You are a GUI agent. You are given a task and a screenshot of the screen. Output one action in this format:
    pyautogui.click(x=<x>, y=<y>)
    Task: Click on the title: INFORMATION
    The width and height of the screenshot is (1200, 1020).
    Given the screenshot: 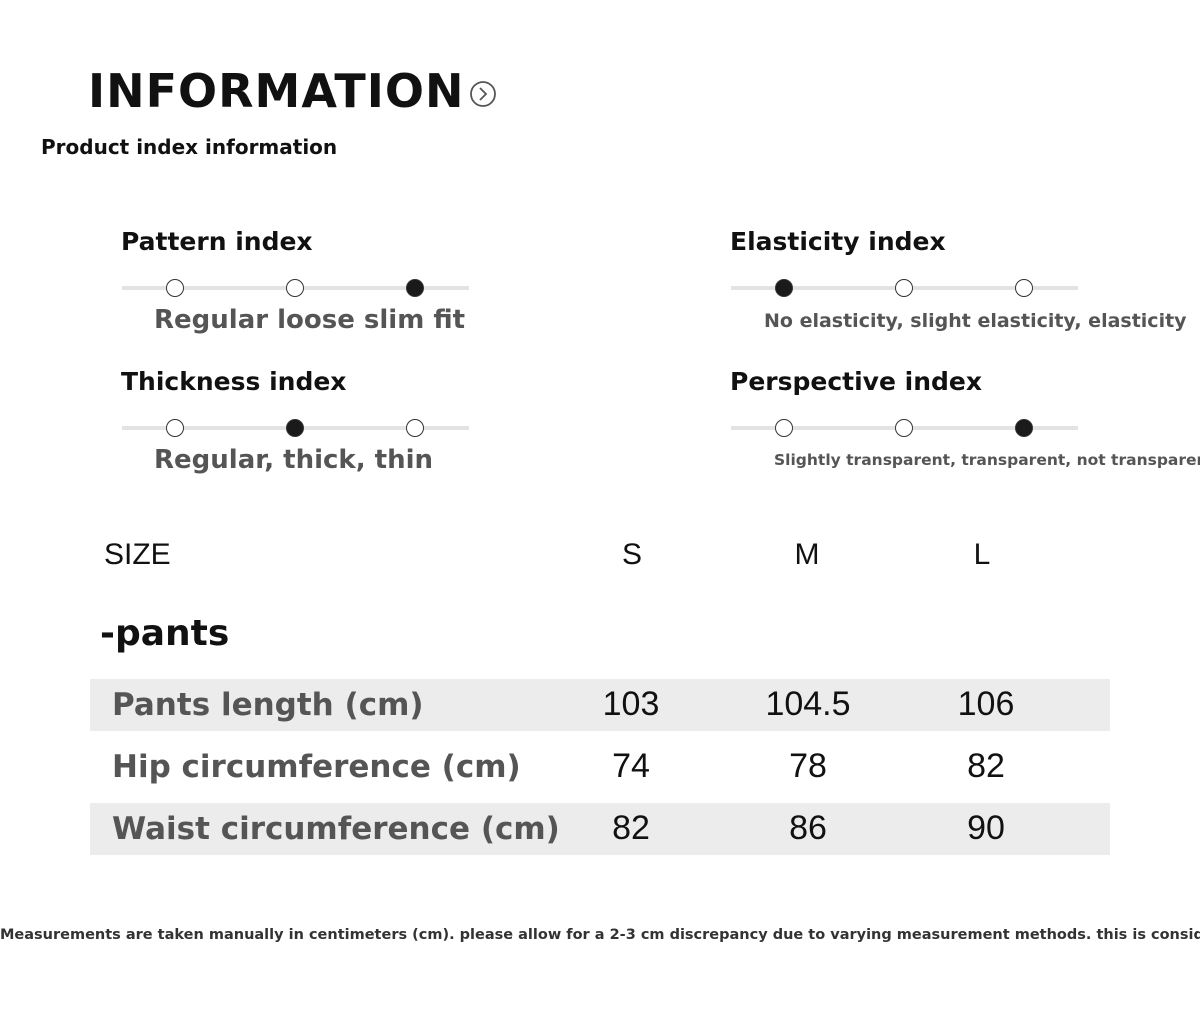 What is the action you would take?
    pyautogui.click(x=276, y=91)
    